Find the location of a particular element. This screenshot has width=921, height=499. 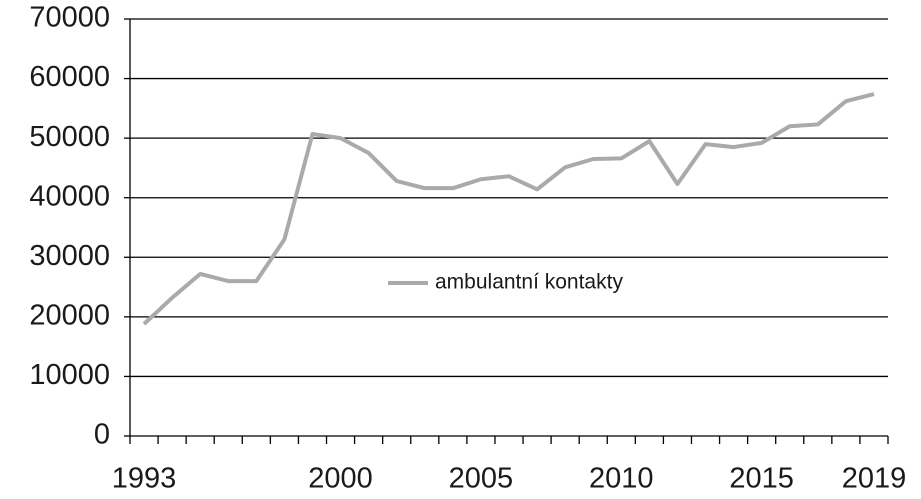

y-tick-label: 60000 is located at coordinates (69, 77).